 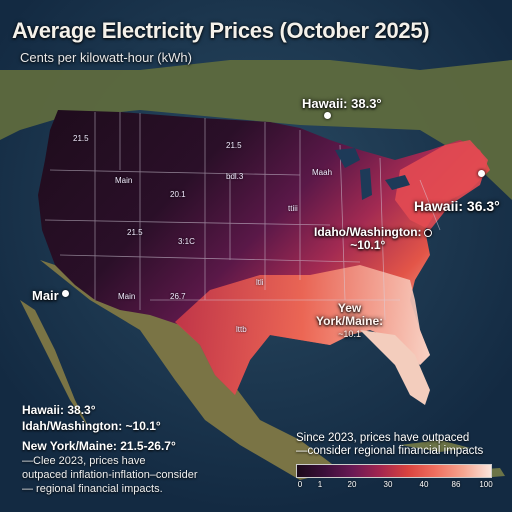 I want to click on south-region, so click(x=302, y=330).